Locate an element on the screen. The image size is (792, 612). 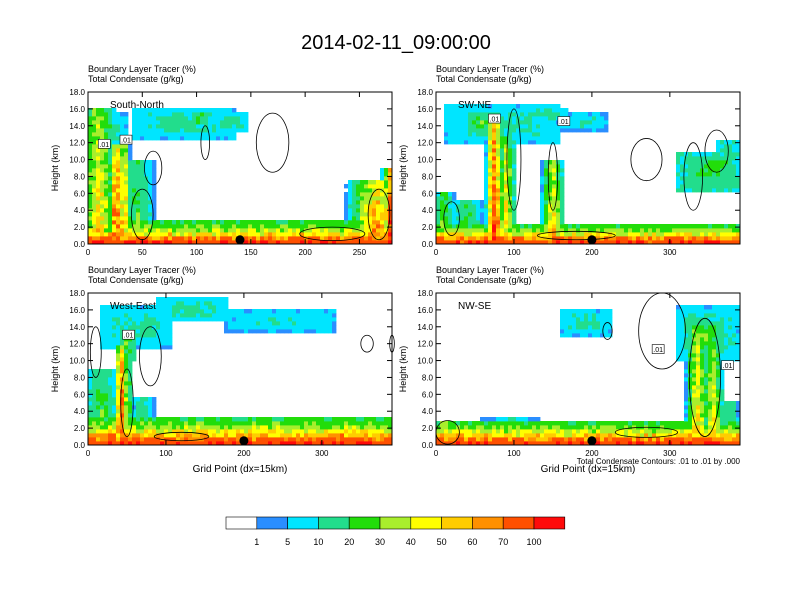
y-tick-label: 6.0 is located at coordinates (428, 394).